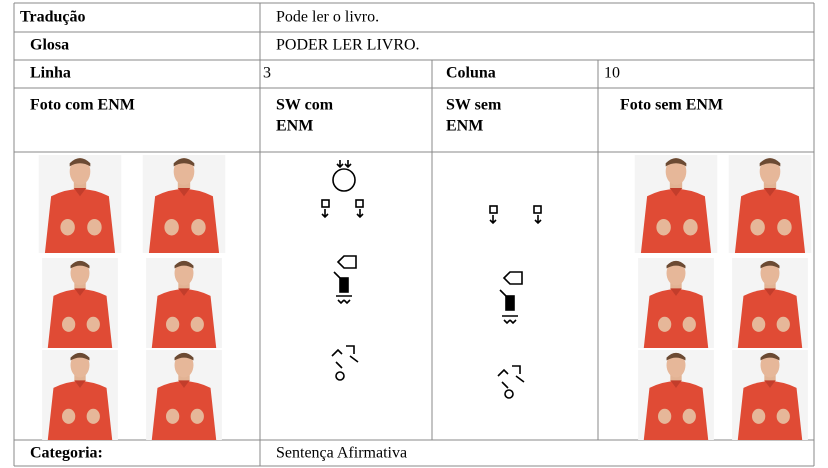 The height and width of the screenshot is (468, 828). What do you see at coordinates (723, 297) in the screenshot?
I see `photos-without-nmm` at bounding box center [723, 297].